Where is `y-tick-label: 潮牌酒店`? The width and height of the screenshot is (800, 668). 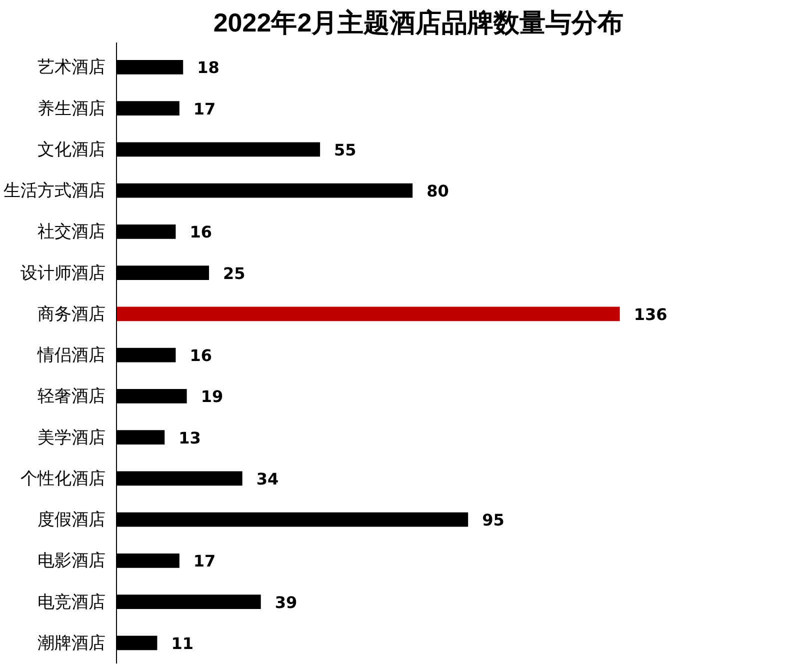 y-tick-label: 潮牌酒店 is located at coordinates (72, 642).